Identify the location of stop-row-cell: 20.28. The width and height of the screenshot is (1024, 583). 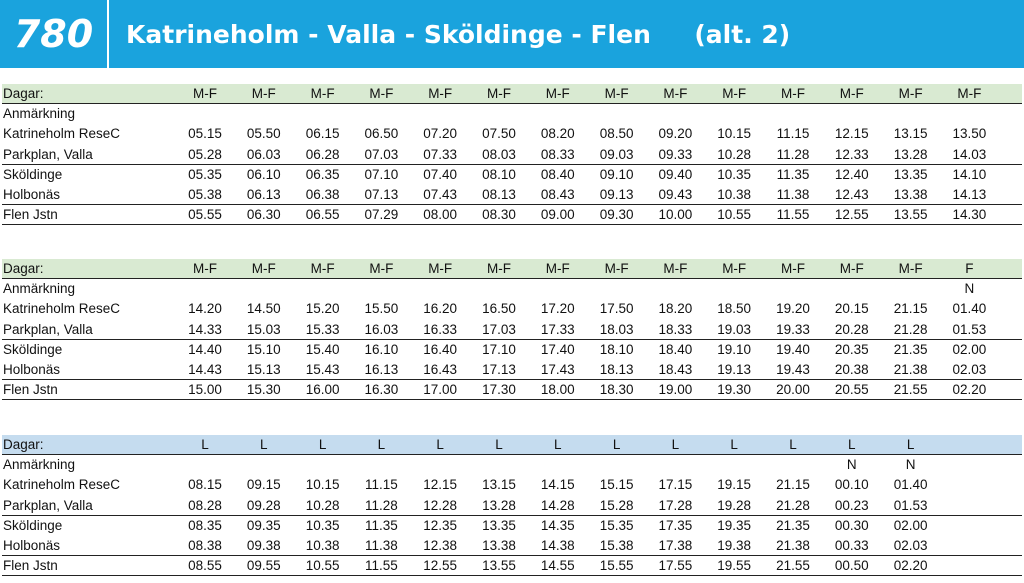
(851, 329).